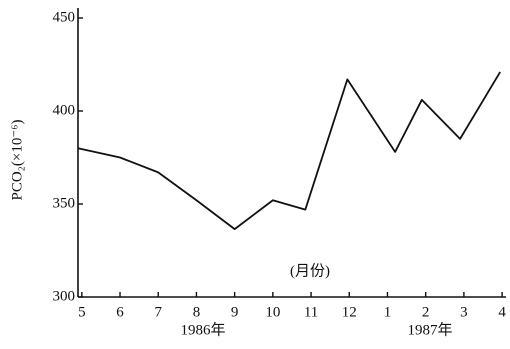  I want to click on x-tick-label: 4, so click(502, 312).